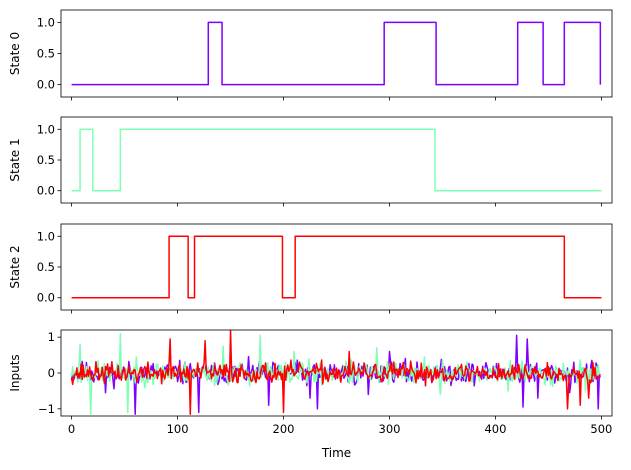 This screenshot has width=631, height=470. What do you see at coordinates (15, 159) in the screenshot?
I see `y-axis-label: State 1` at bounding box center [15, 159].